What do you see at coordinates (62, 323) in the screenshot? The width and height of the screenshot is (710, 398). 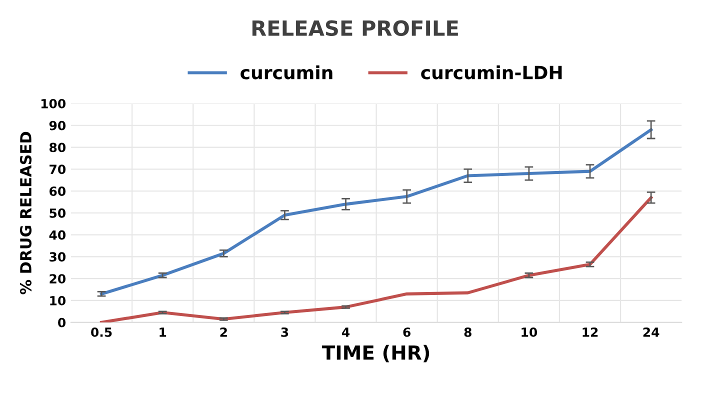 I see `y-tick-label: 0` at bounding box center [62, 323].